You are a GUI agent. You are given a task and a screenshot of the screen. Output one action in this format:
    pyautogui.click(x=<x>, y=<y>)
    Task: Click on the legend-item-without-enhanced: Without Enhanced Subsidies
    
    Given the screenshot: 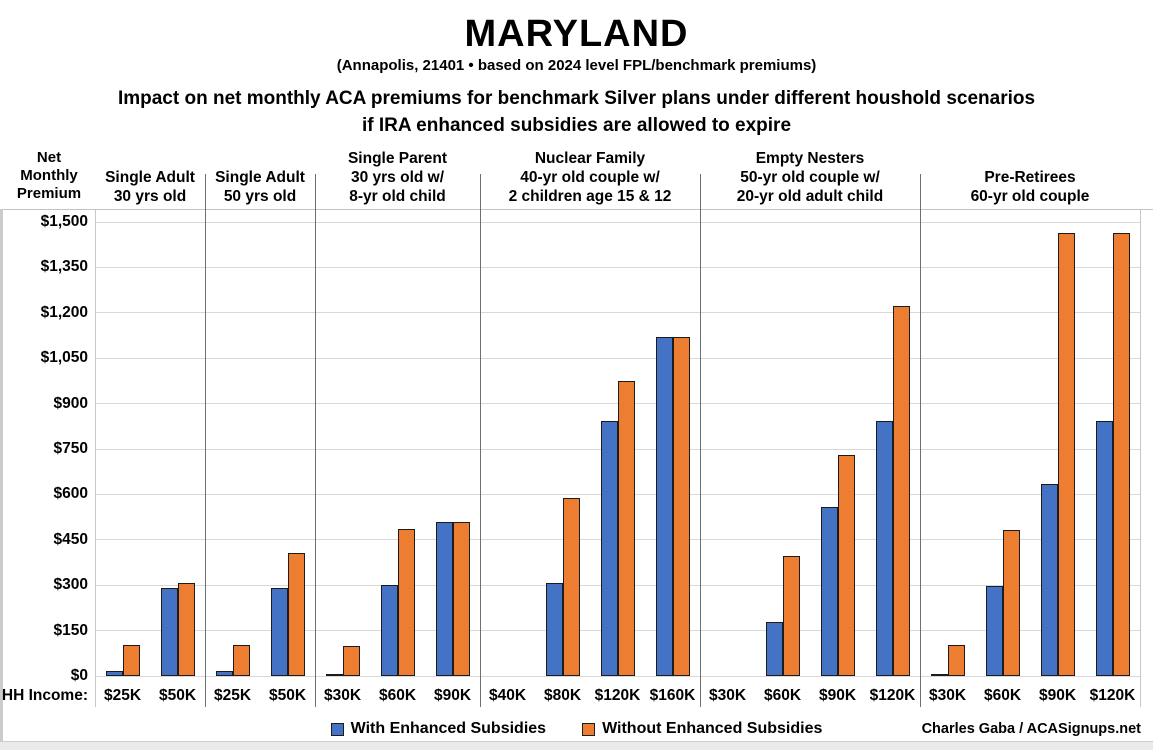 What is the action you would take?
    pyautogui.click(x=702, y=729)
    